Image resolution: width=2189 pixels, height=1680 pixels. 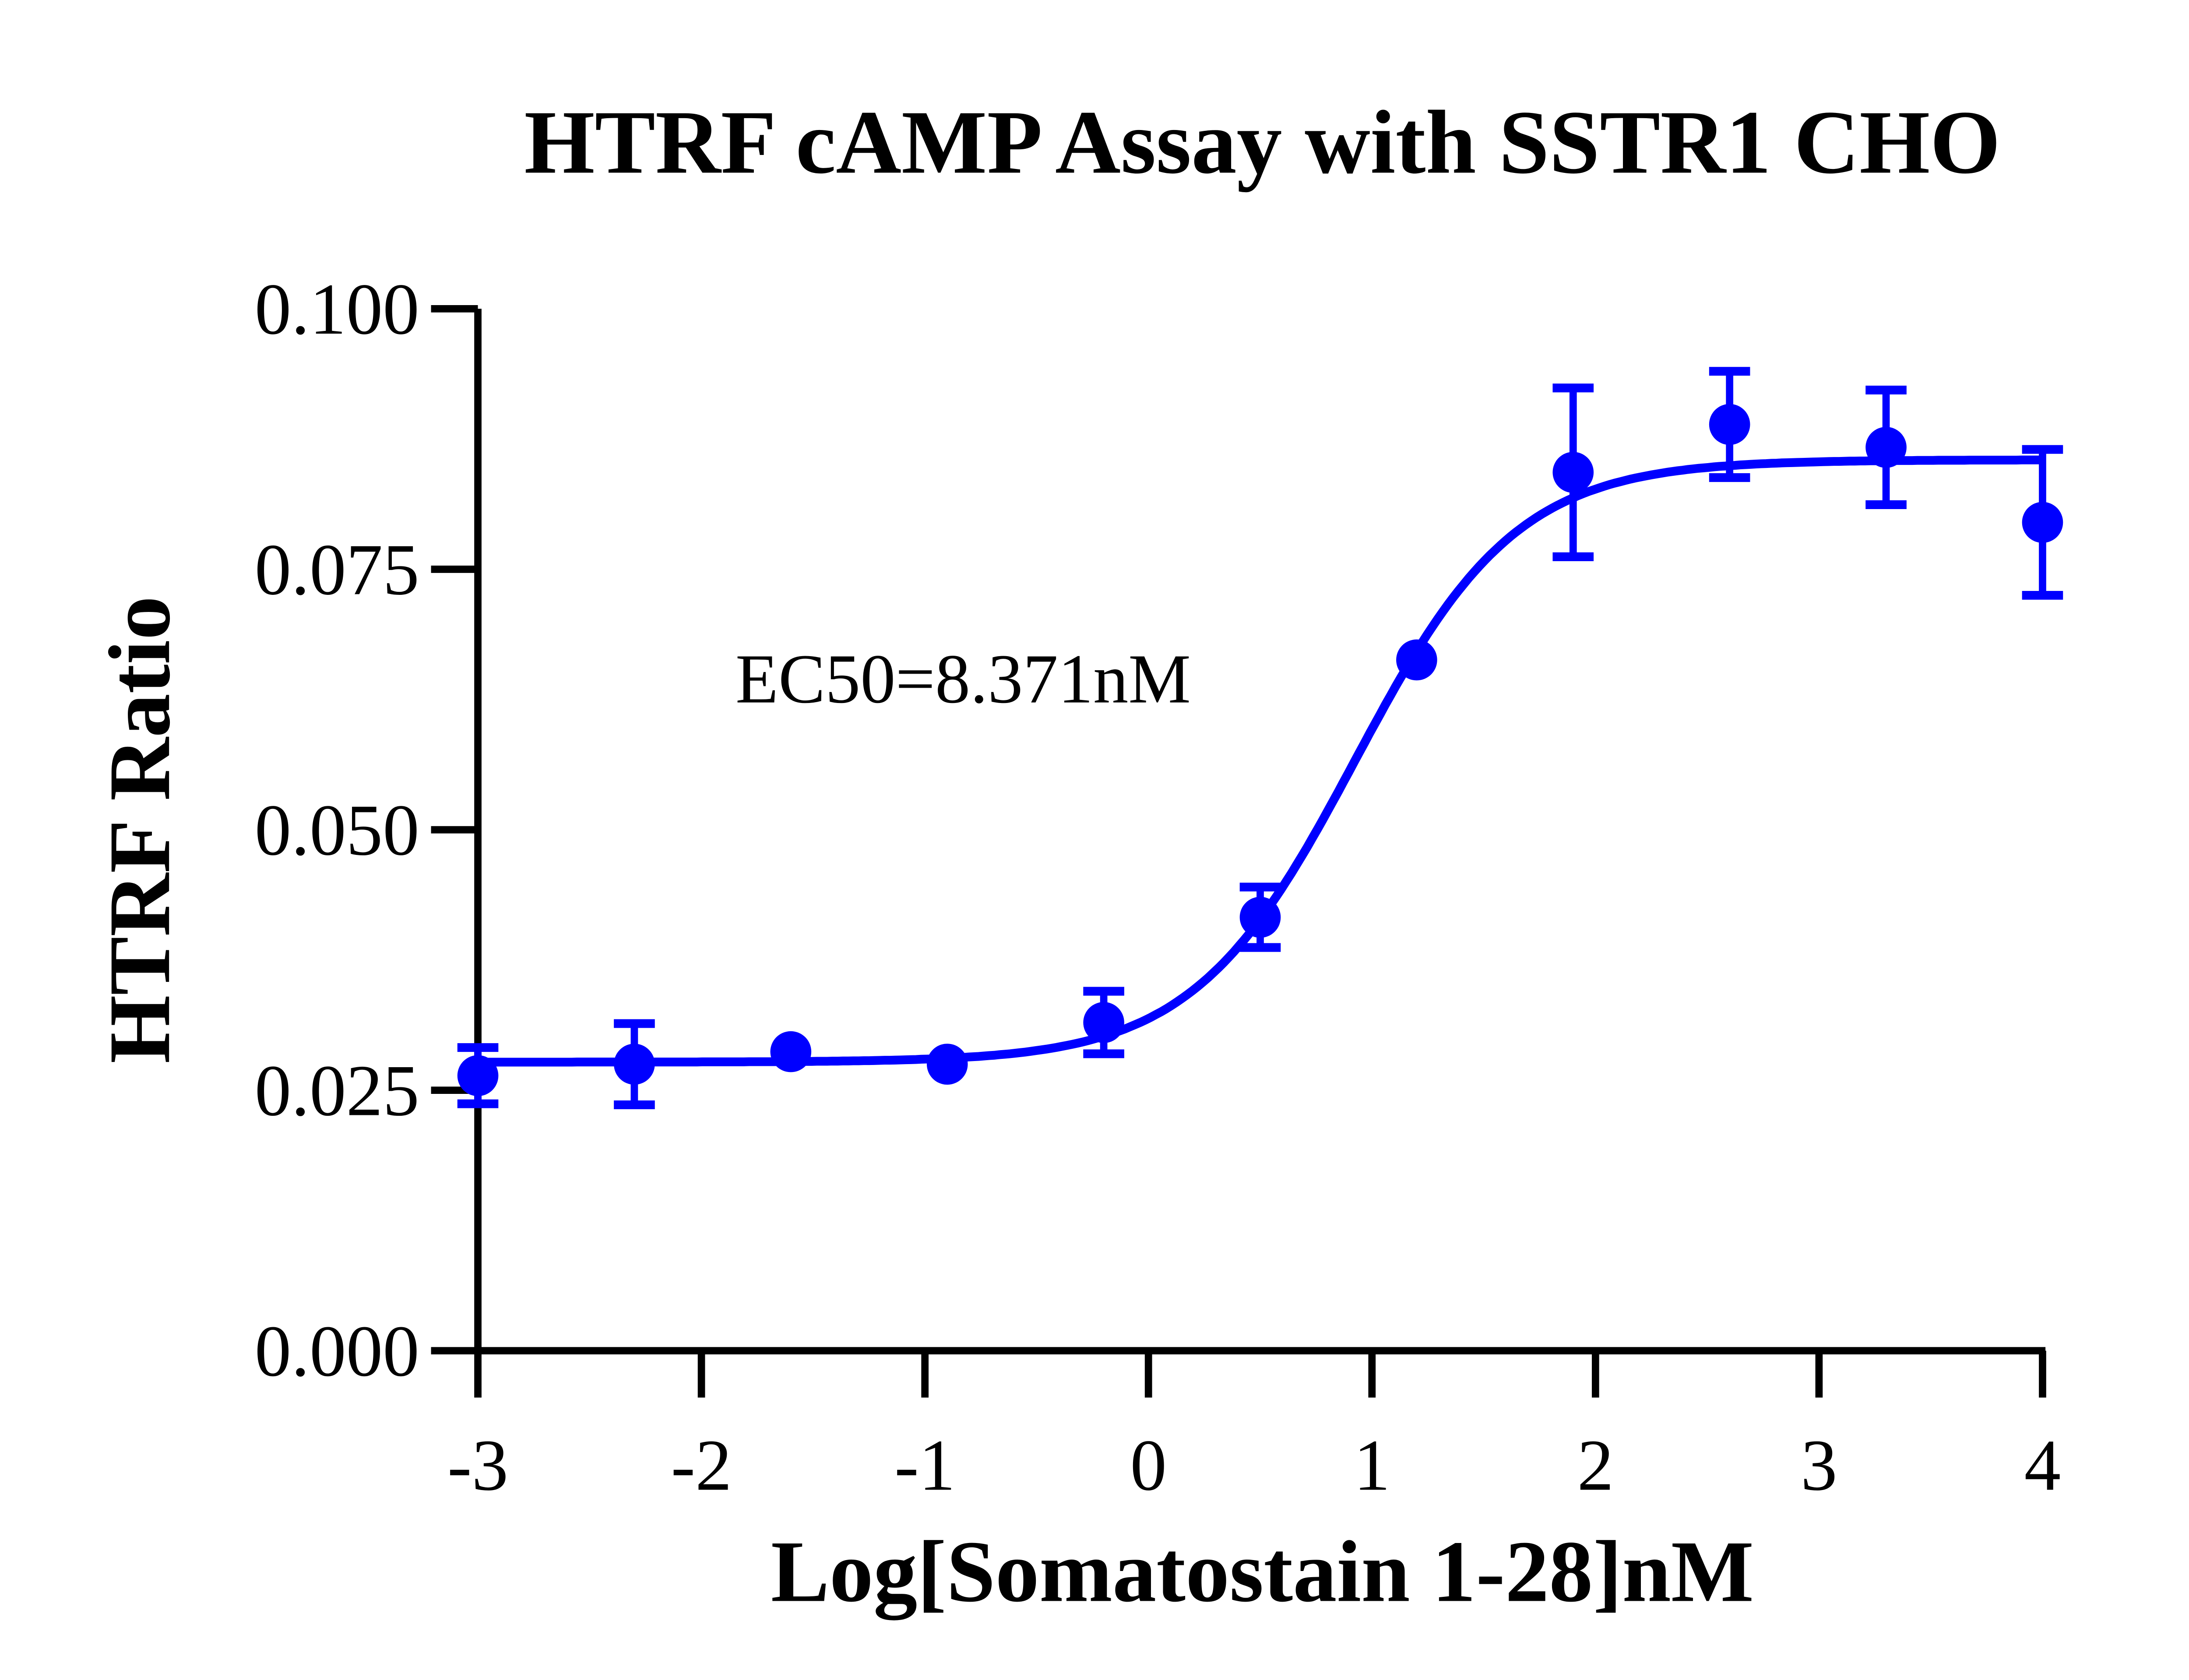 I want to click on x-tick-label: -3, so click(x=478, y=1465).